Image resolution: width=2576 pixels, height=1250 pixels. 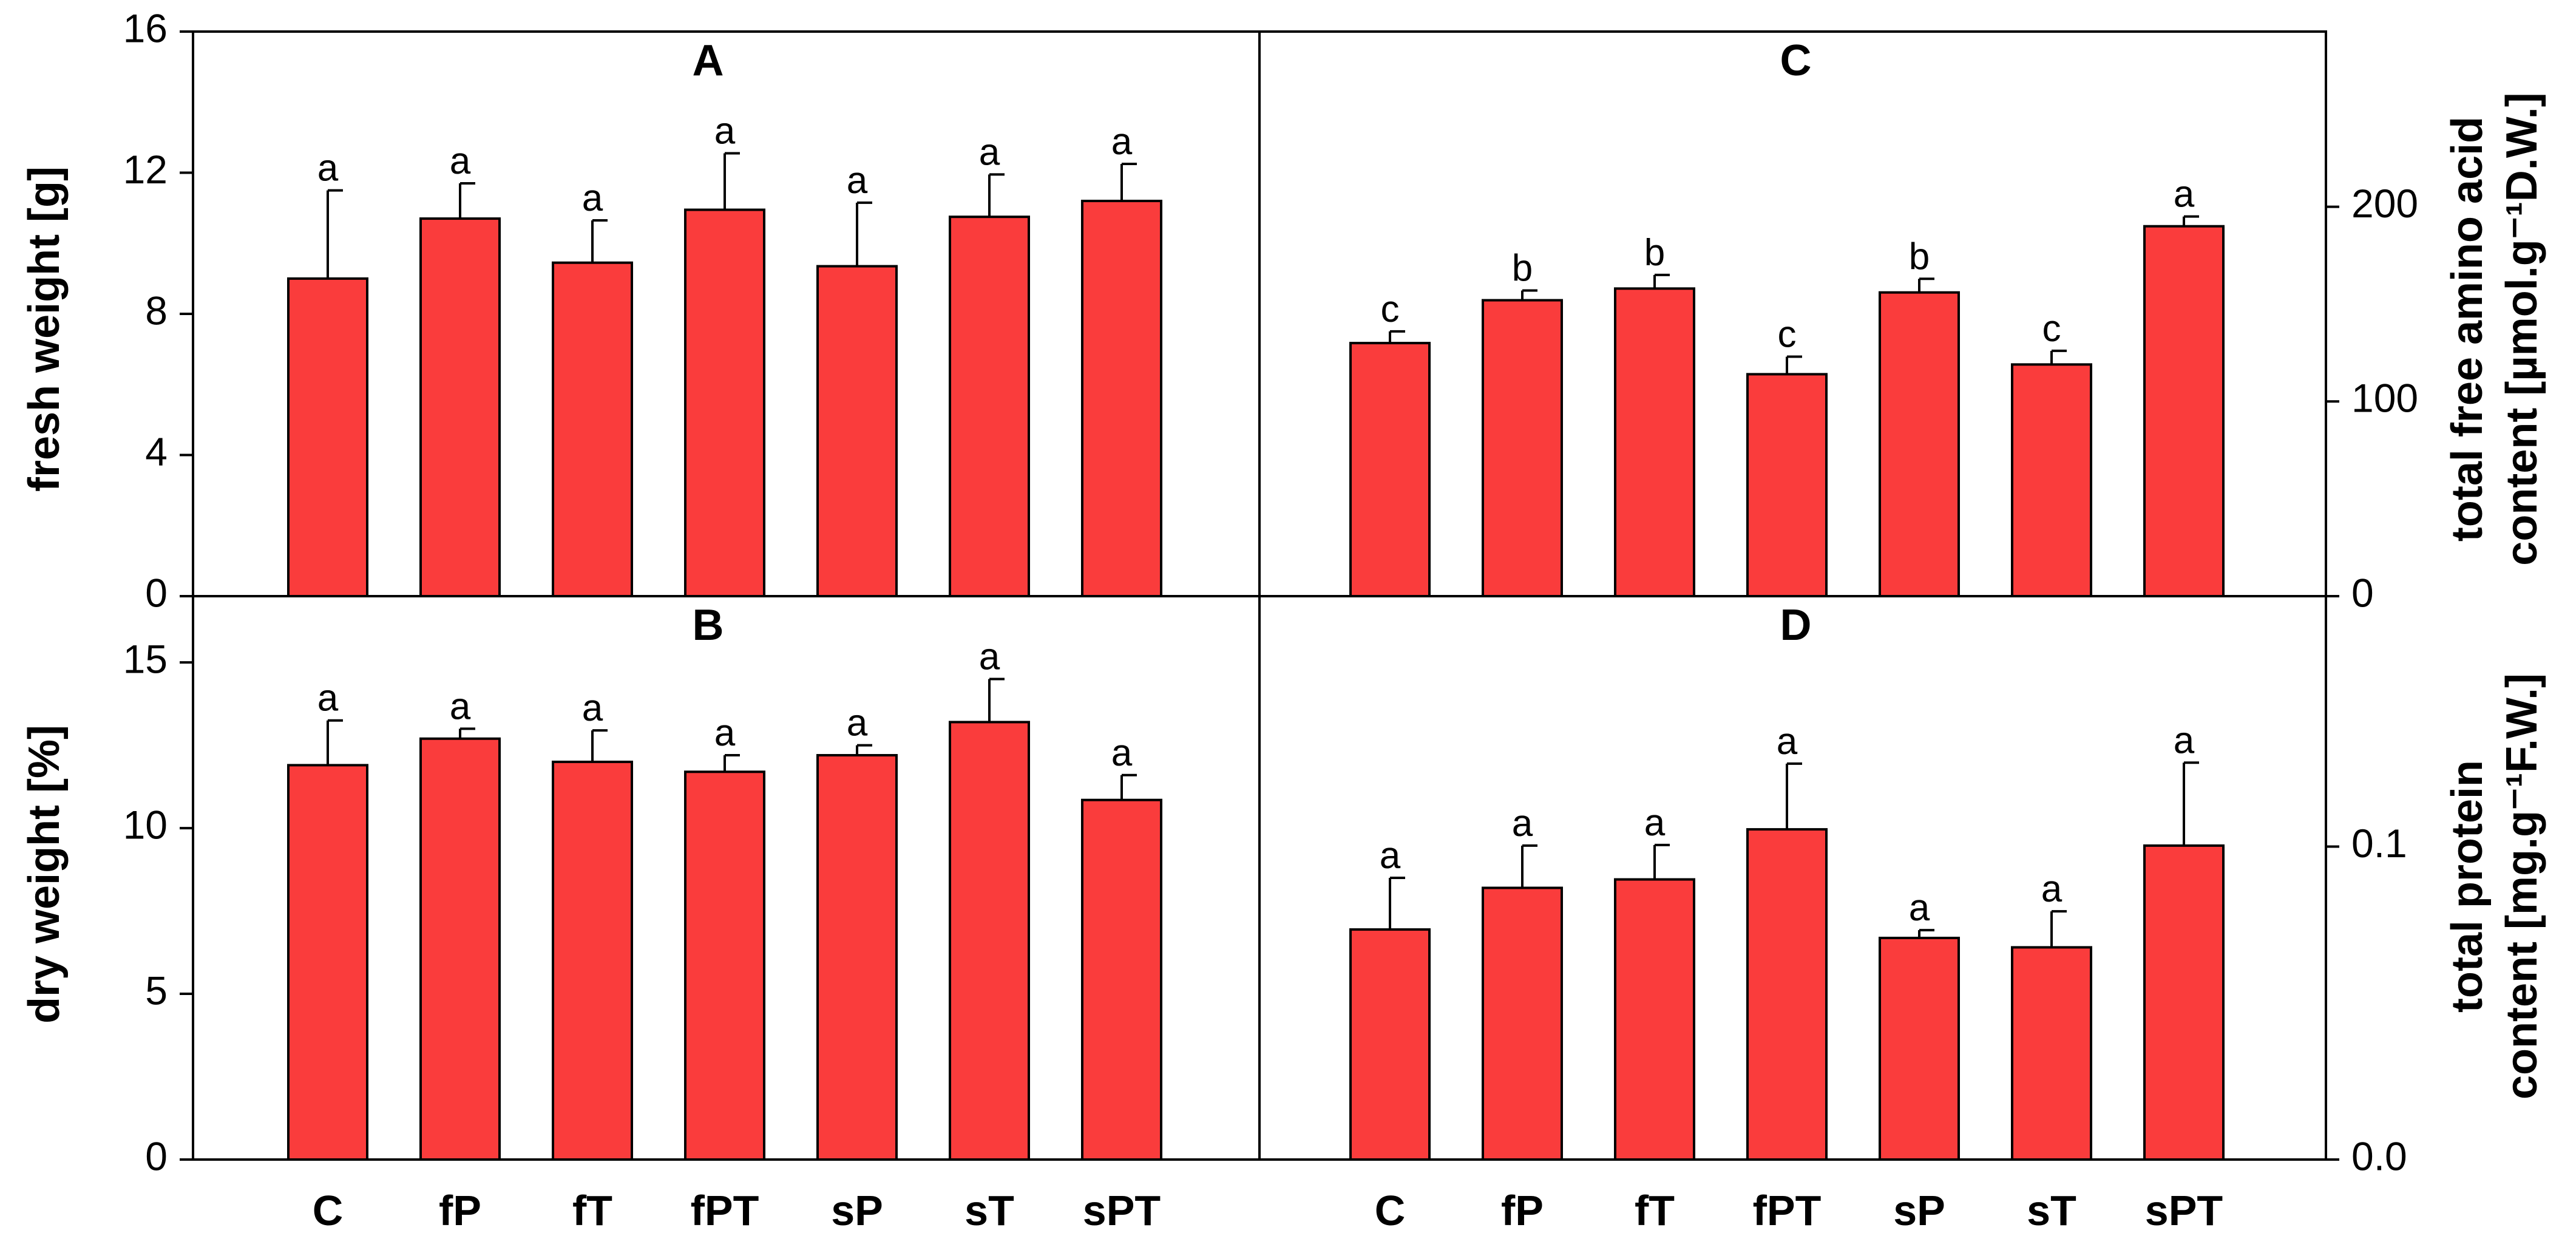 I want to click on panel-d-y-axis-title-line1: total protein, so click(x=2467, y=886).